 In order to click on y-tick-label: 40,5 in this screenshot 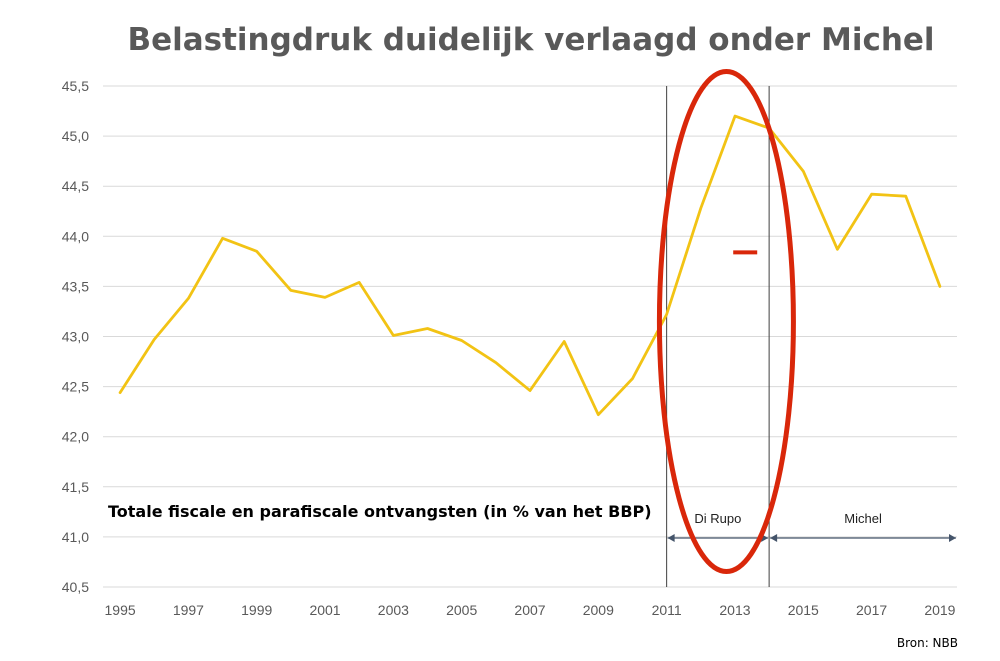, I will do `click(75, 587)`.